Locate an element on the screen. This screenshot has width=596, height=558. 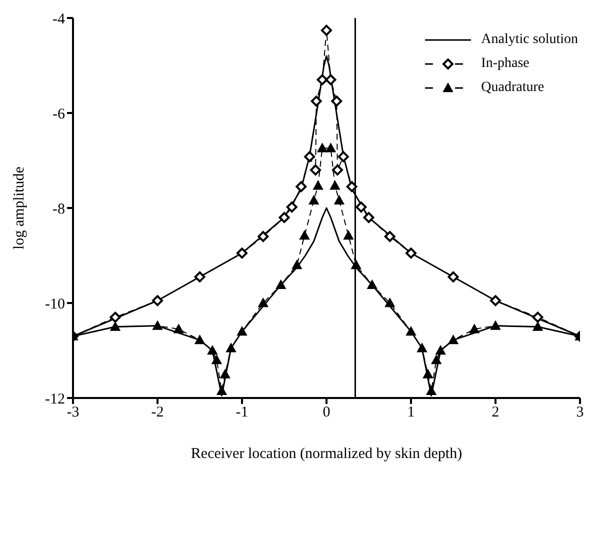
y-tick-label: -4 is located at coordinates (59, 19).